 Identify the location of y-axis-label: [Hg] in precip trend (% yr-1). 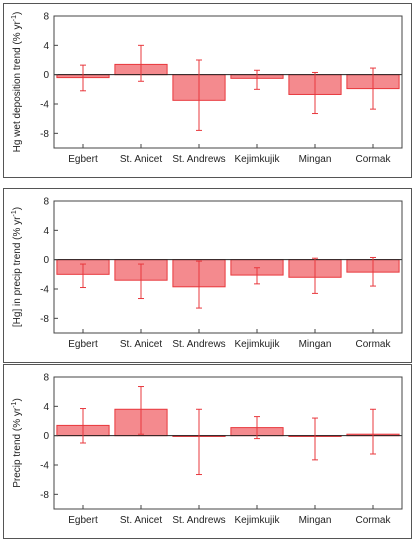
(17, 267).